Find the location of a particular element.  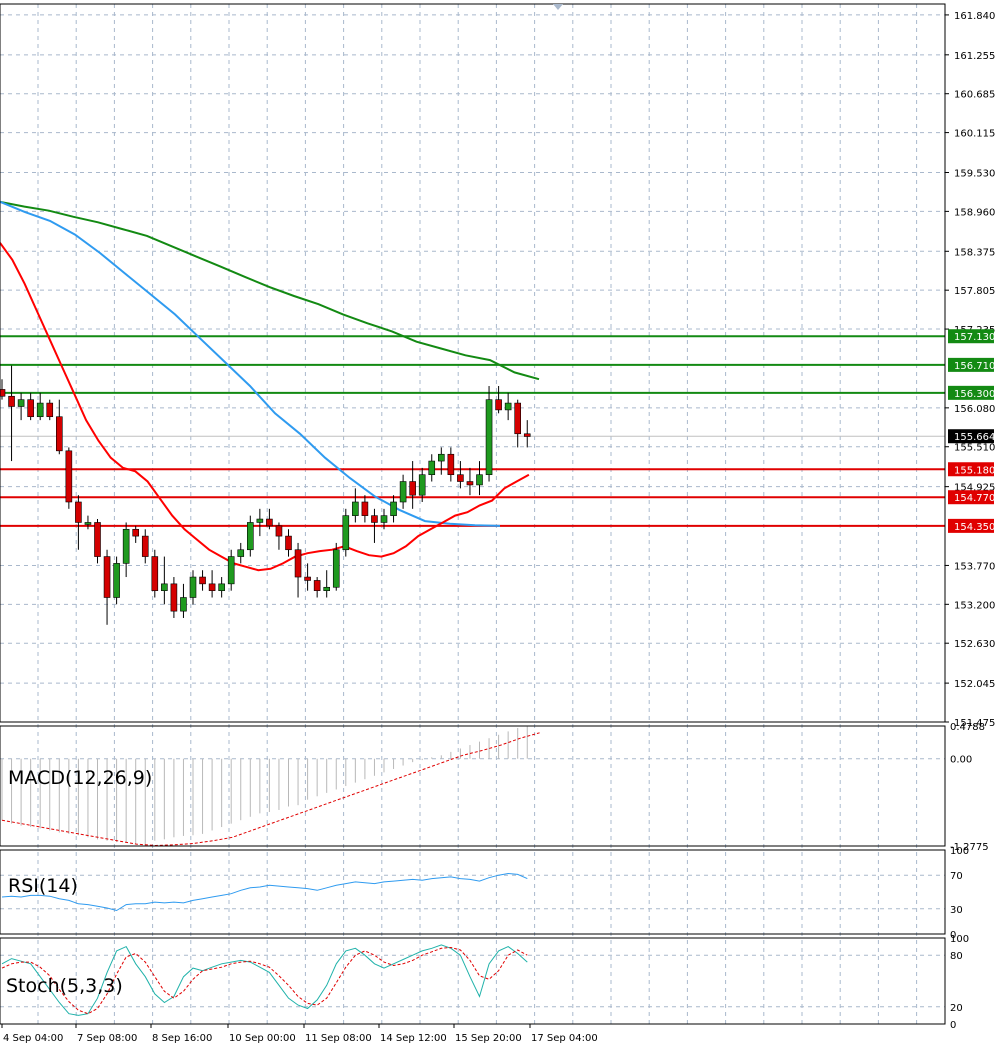

price-tick-label: 156.080 is located at coordinates (974, 409).